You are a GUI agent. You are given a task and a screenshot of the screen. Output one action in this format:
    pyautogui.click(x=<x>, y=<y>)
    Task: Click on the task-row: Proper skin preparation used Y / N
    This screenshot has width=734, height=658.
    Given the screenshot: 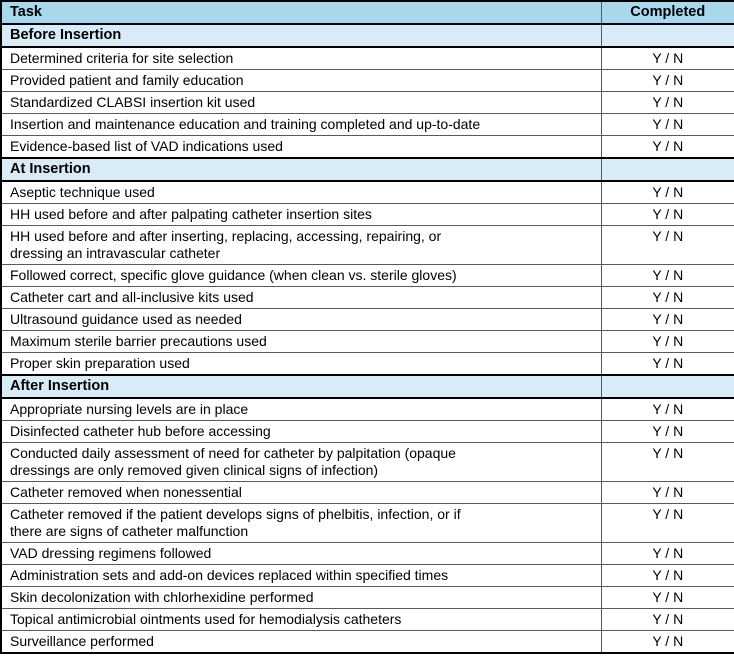 What is the action you would take?
    pyautogui.click(x=367, y=364)
    